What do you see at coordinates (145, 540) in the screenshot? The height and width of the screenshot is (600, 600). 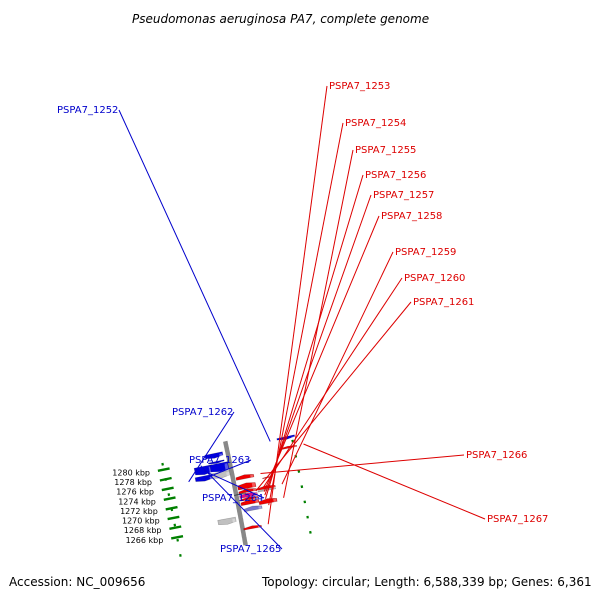 I see `tick-label: 1266 kbp` at bounding box center [145, 540].